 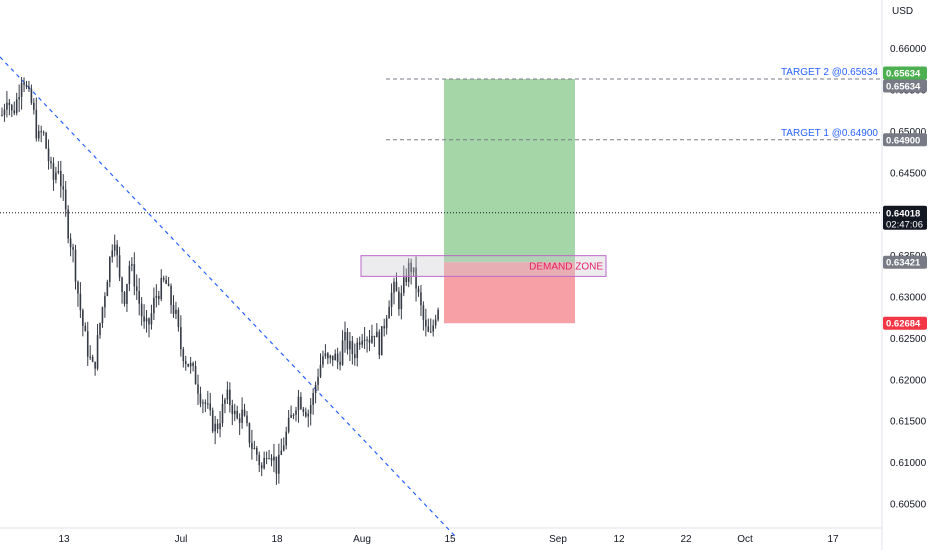 What do you see at coordinates (483, 266) in the screenshot?
I see `demand-zone` at bounding box center [483, 266].